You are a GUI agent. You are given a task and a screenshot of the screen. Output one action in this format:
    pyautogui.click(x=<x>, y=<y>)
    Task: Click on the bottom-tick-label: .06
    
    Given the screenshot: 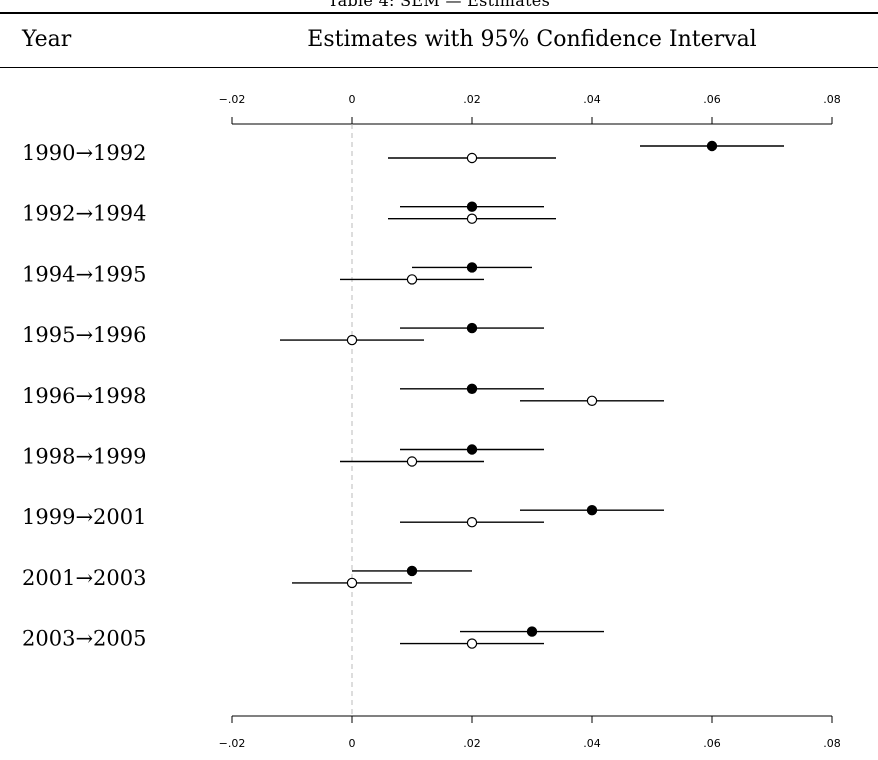 What is the action you would take?
    pyautogui.click(x=712, y=743)
    